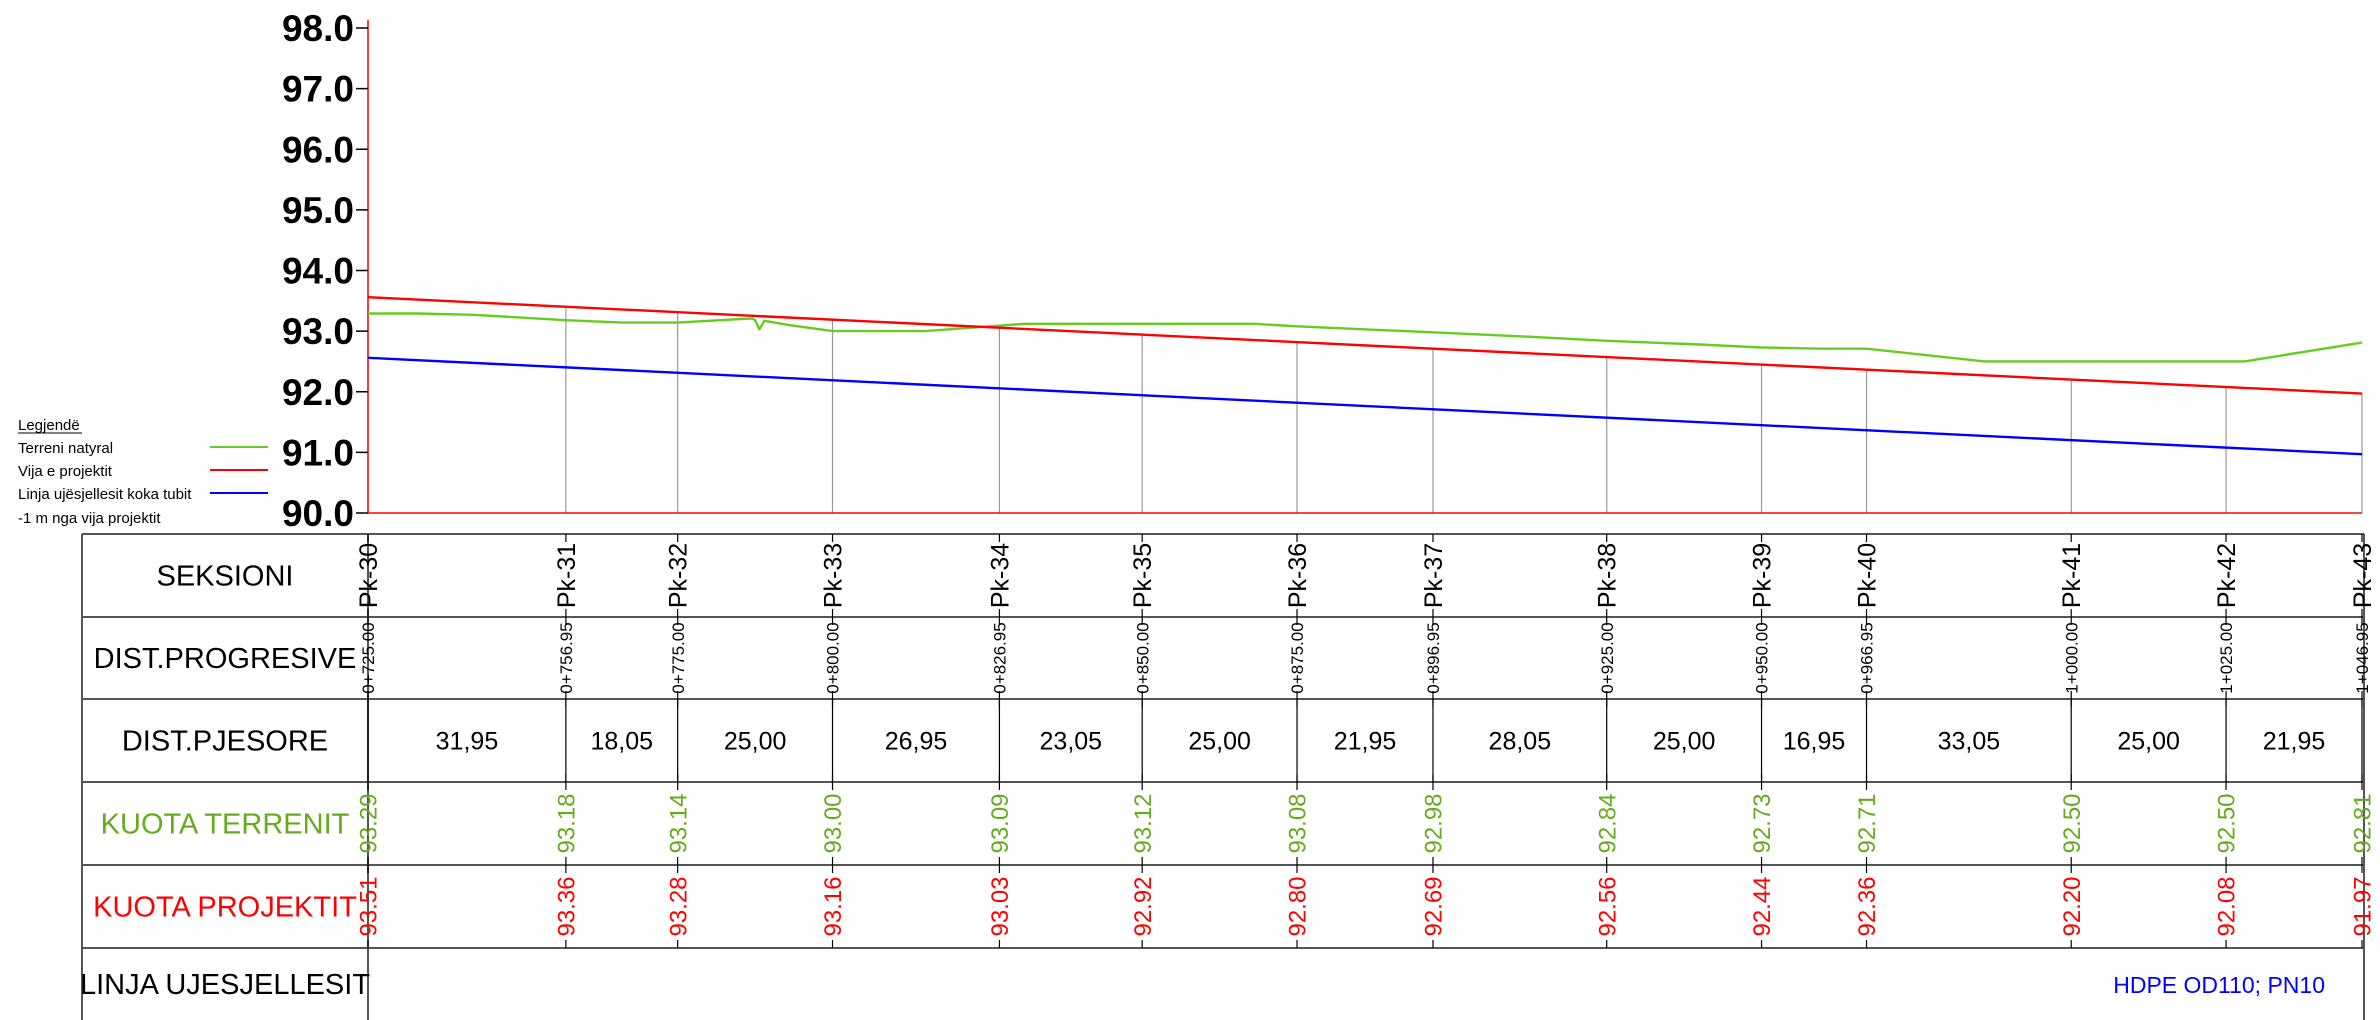  Describe the element at coordinates (834, 575) in the screenshot. I see `section-label: Pk-33` at that location.